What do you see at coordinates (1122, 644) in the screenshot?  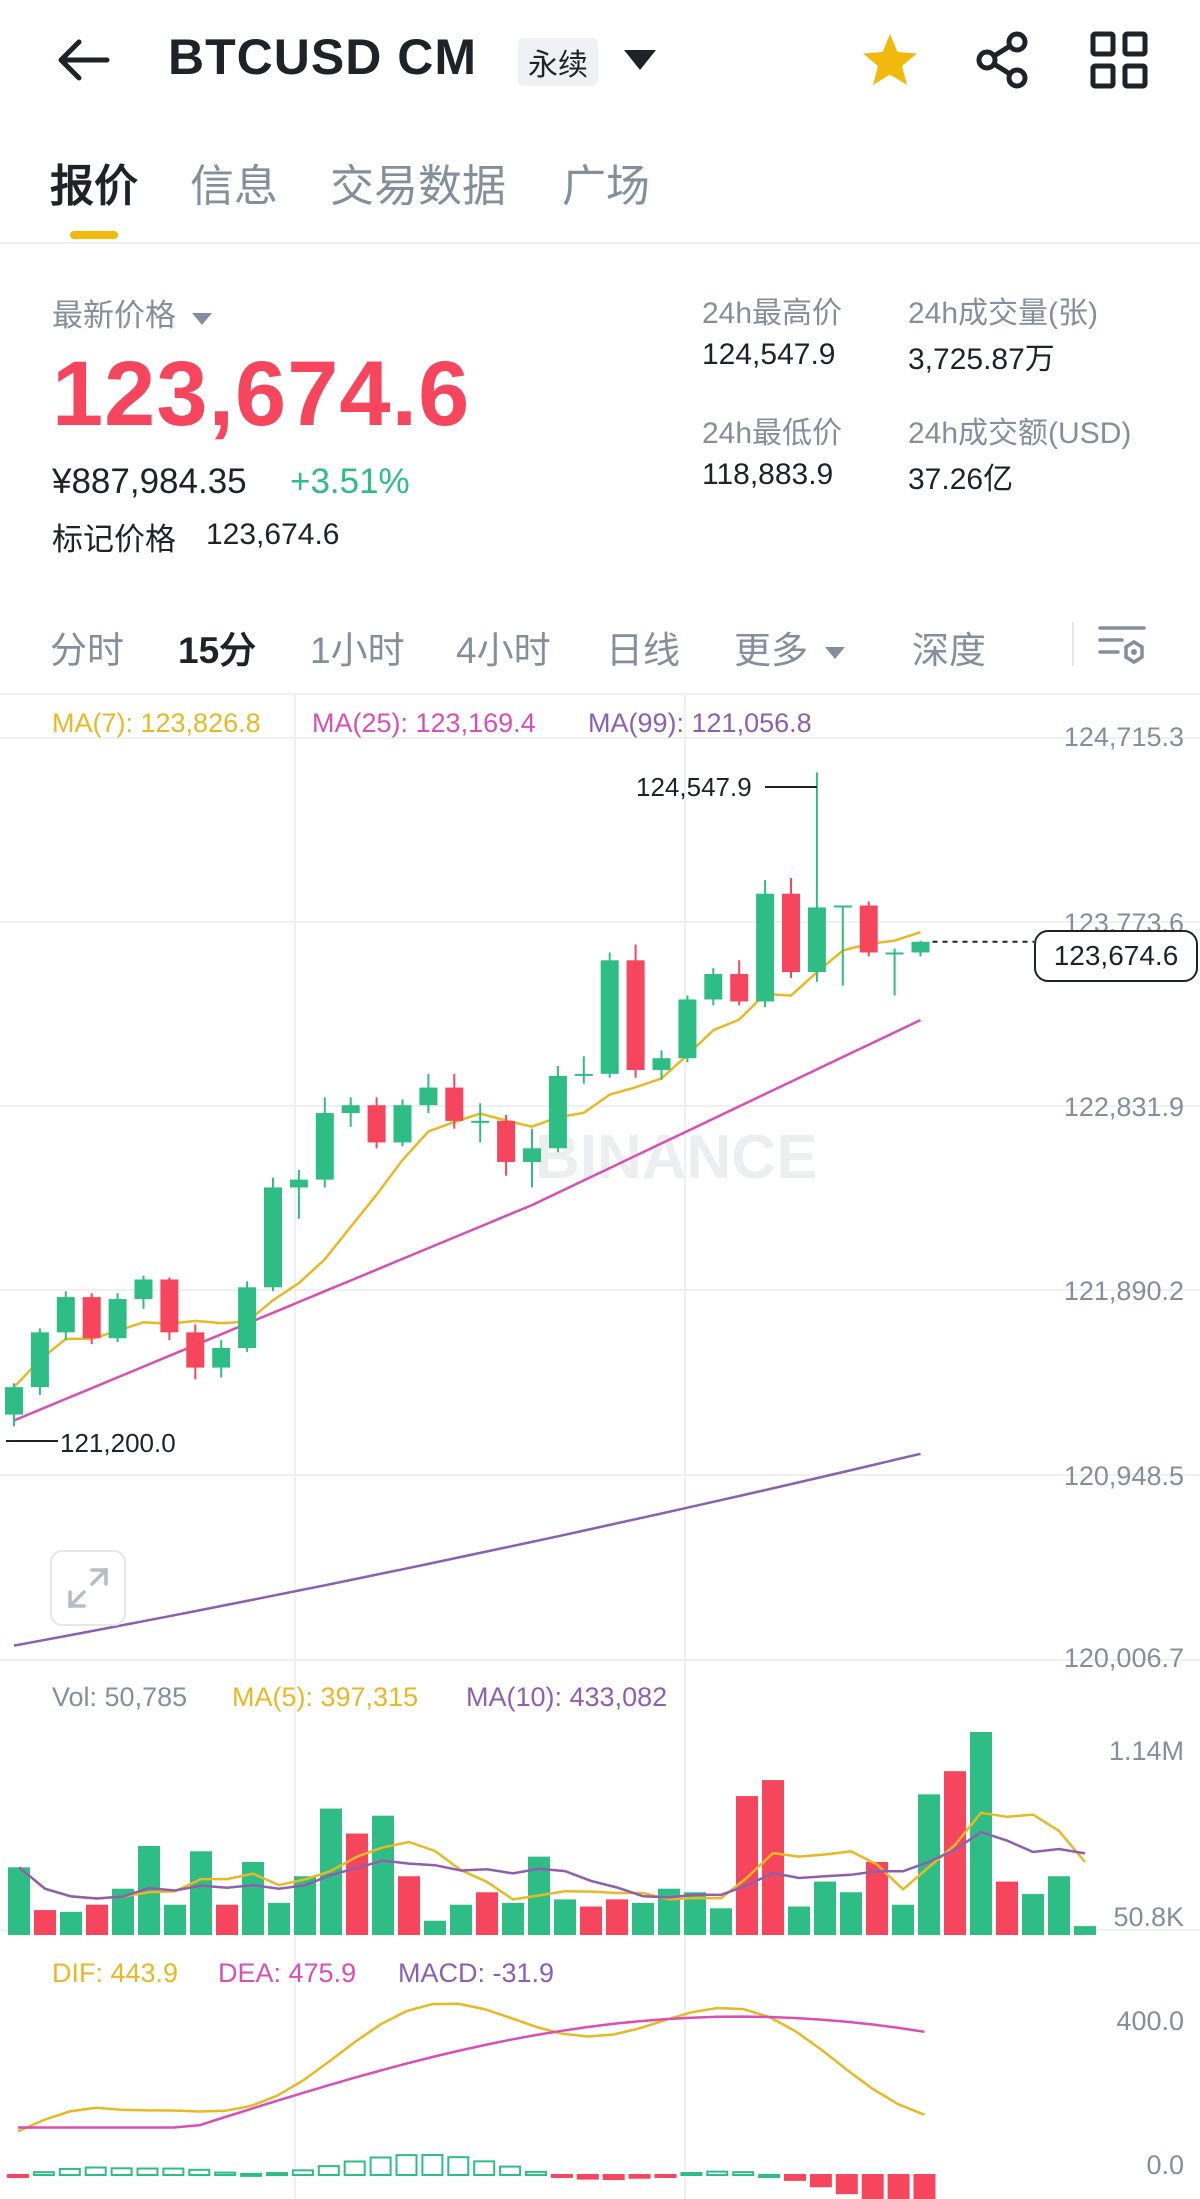 I see `chart-settings-icon` at bounding box center [1122, 644].